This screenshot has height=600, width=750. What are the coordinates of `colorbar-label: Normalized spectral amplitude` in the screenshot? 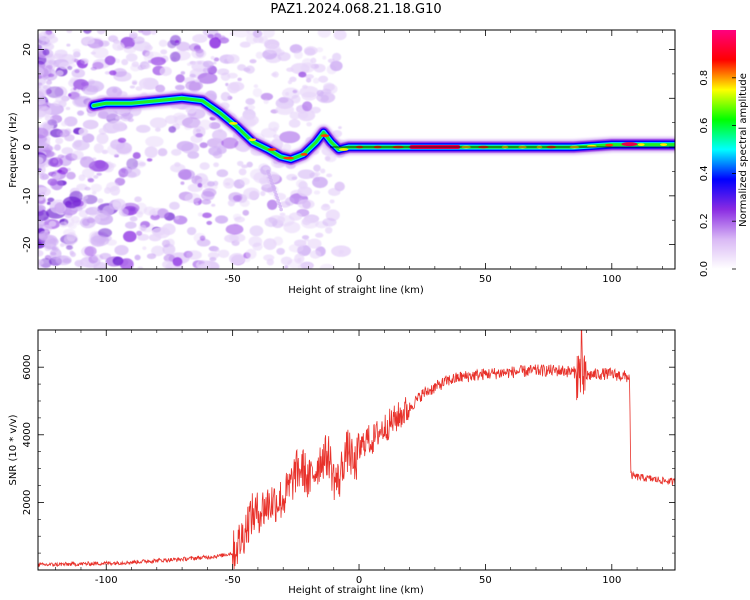 It's located at (743, 150).